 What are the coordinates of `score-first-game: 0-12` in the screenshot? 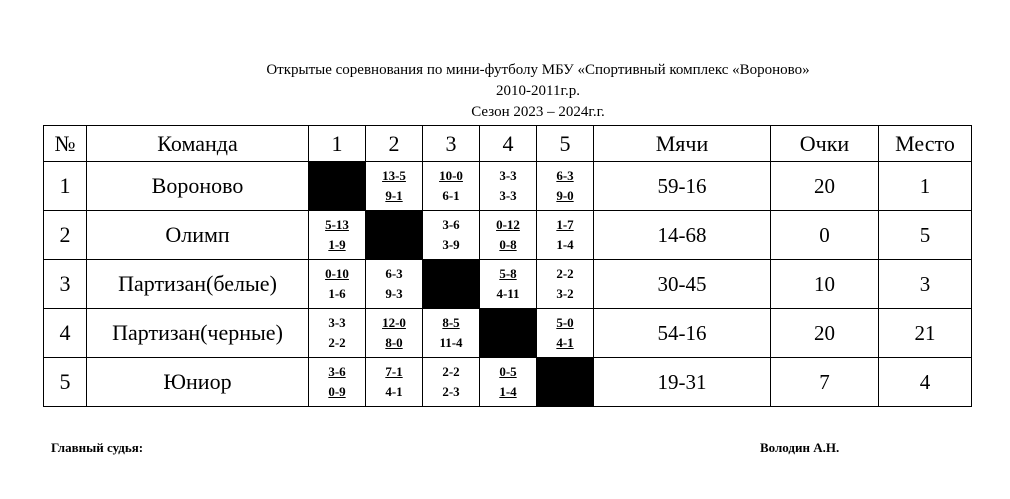 It's located at (508, 224).